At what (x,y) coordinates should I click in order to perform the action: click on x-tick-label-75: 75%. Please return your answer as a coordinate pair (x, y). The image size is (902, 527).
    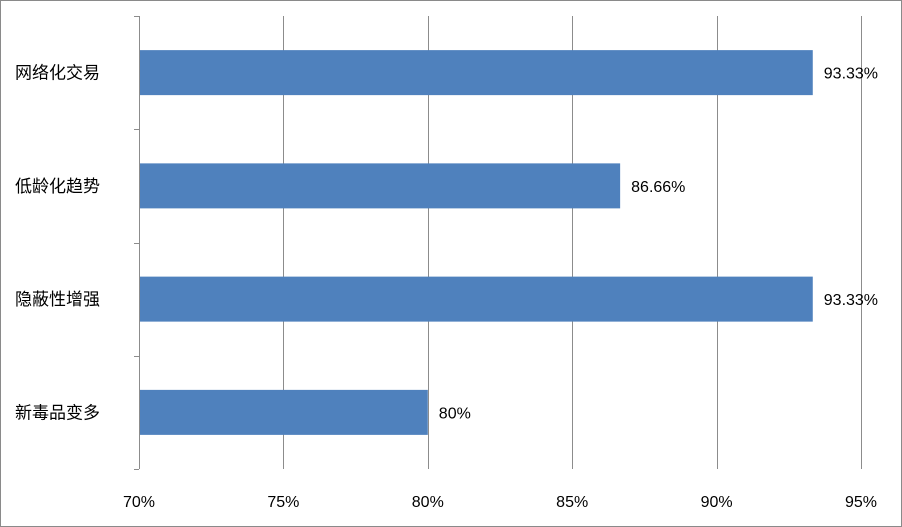
    Looking at the image, I should click on (283, 502).